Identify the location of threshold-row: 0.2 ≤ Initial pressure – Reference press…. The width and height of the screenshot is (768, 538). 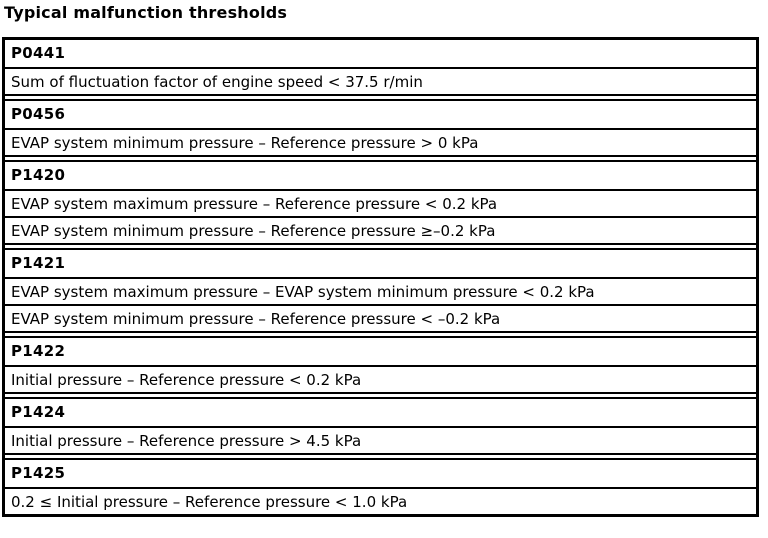
(380, 500).